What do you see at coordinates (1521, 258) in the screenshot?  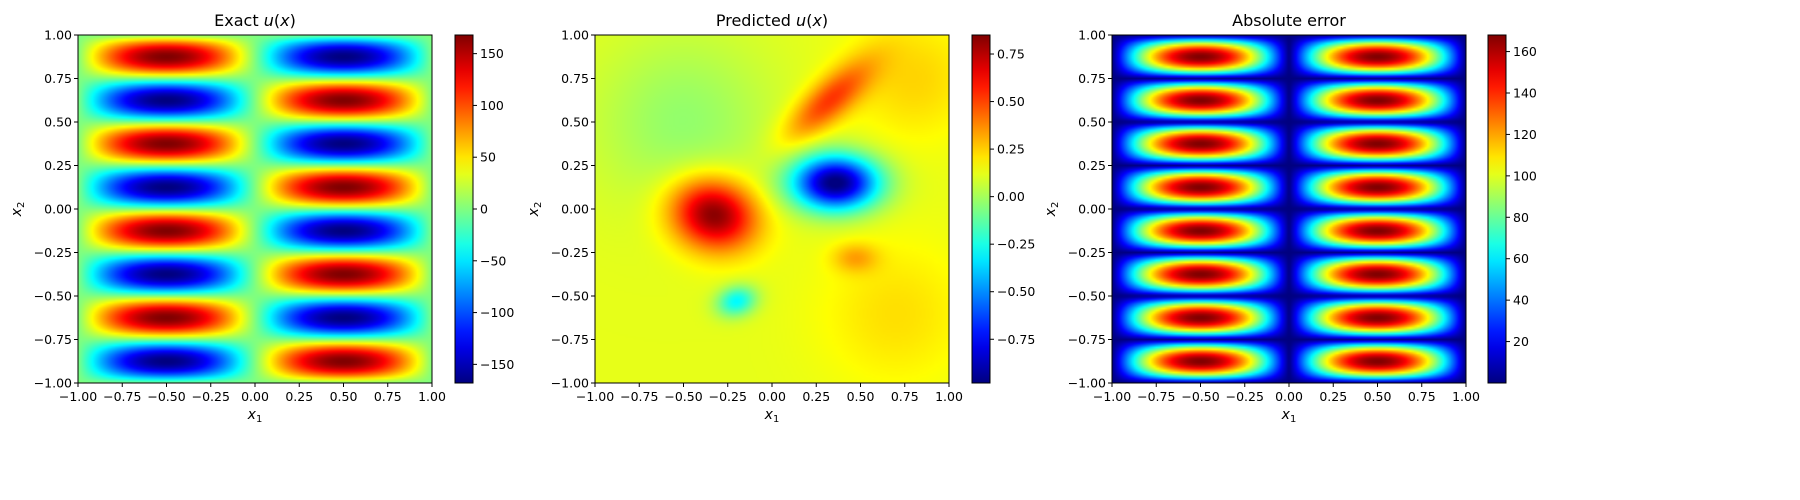 I see `colorbar-tick-label: 60` at bounding box center [1521, 258].